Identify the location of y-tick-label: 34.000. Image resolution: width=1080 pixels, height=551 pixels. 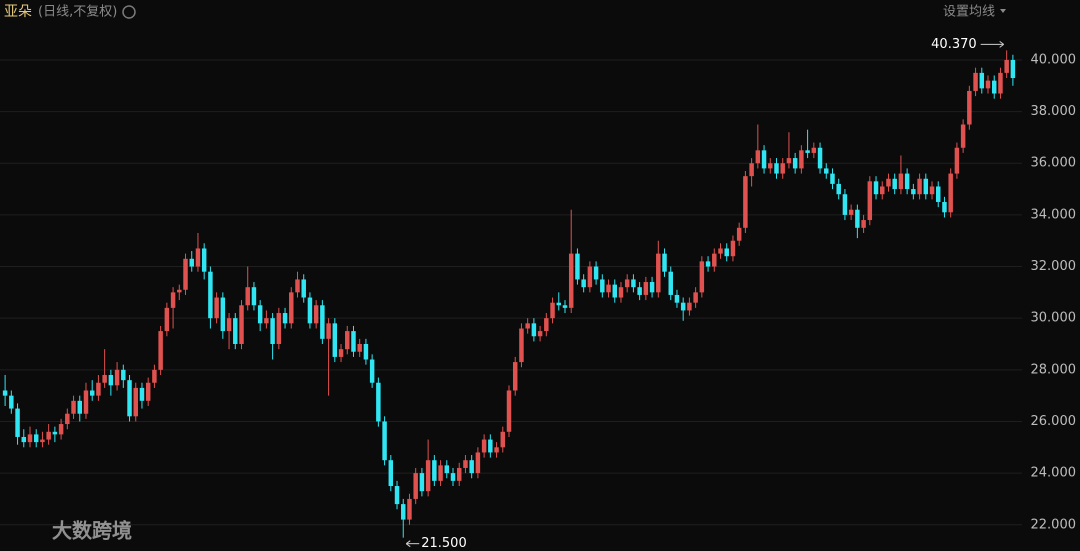
(1054, 214).